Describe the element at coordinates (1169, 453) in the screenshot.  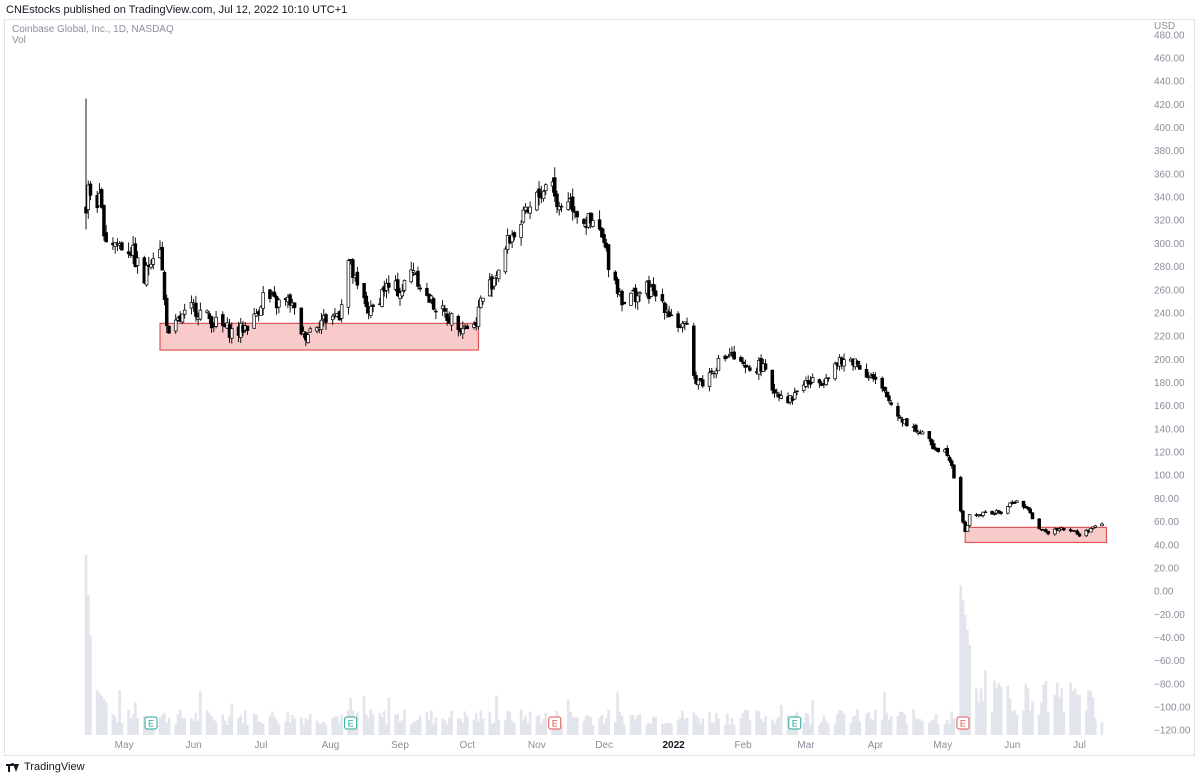
I see `y-tick-label: 120.00` at that location.